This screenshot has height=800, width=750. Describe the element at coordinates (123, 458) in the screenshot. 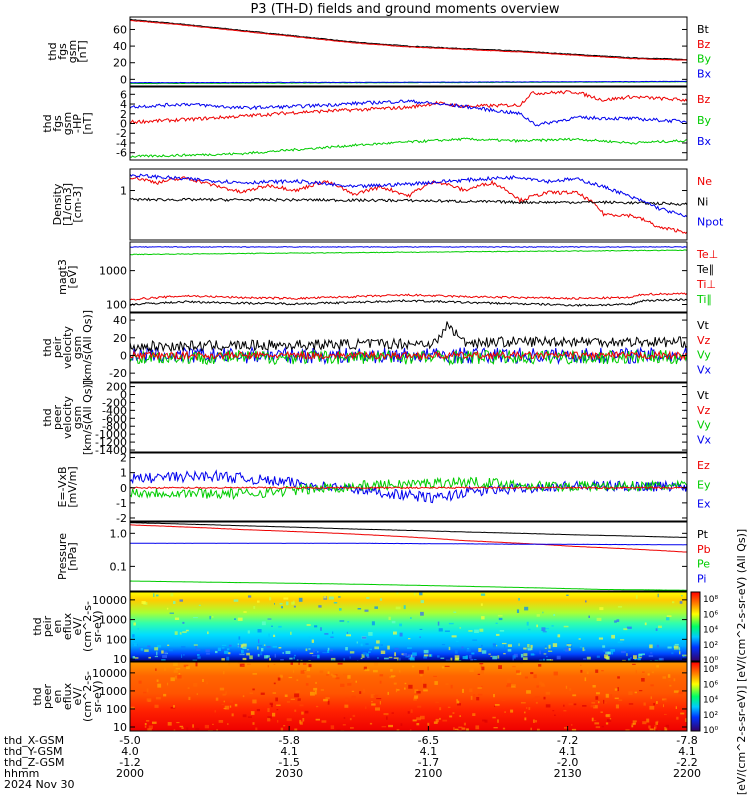

I see `ytick-label: 2` at that location.